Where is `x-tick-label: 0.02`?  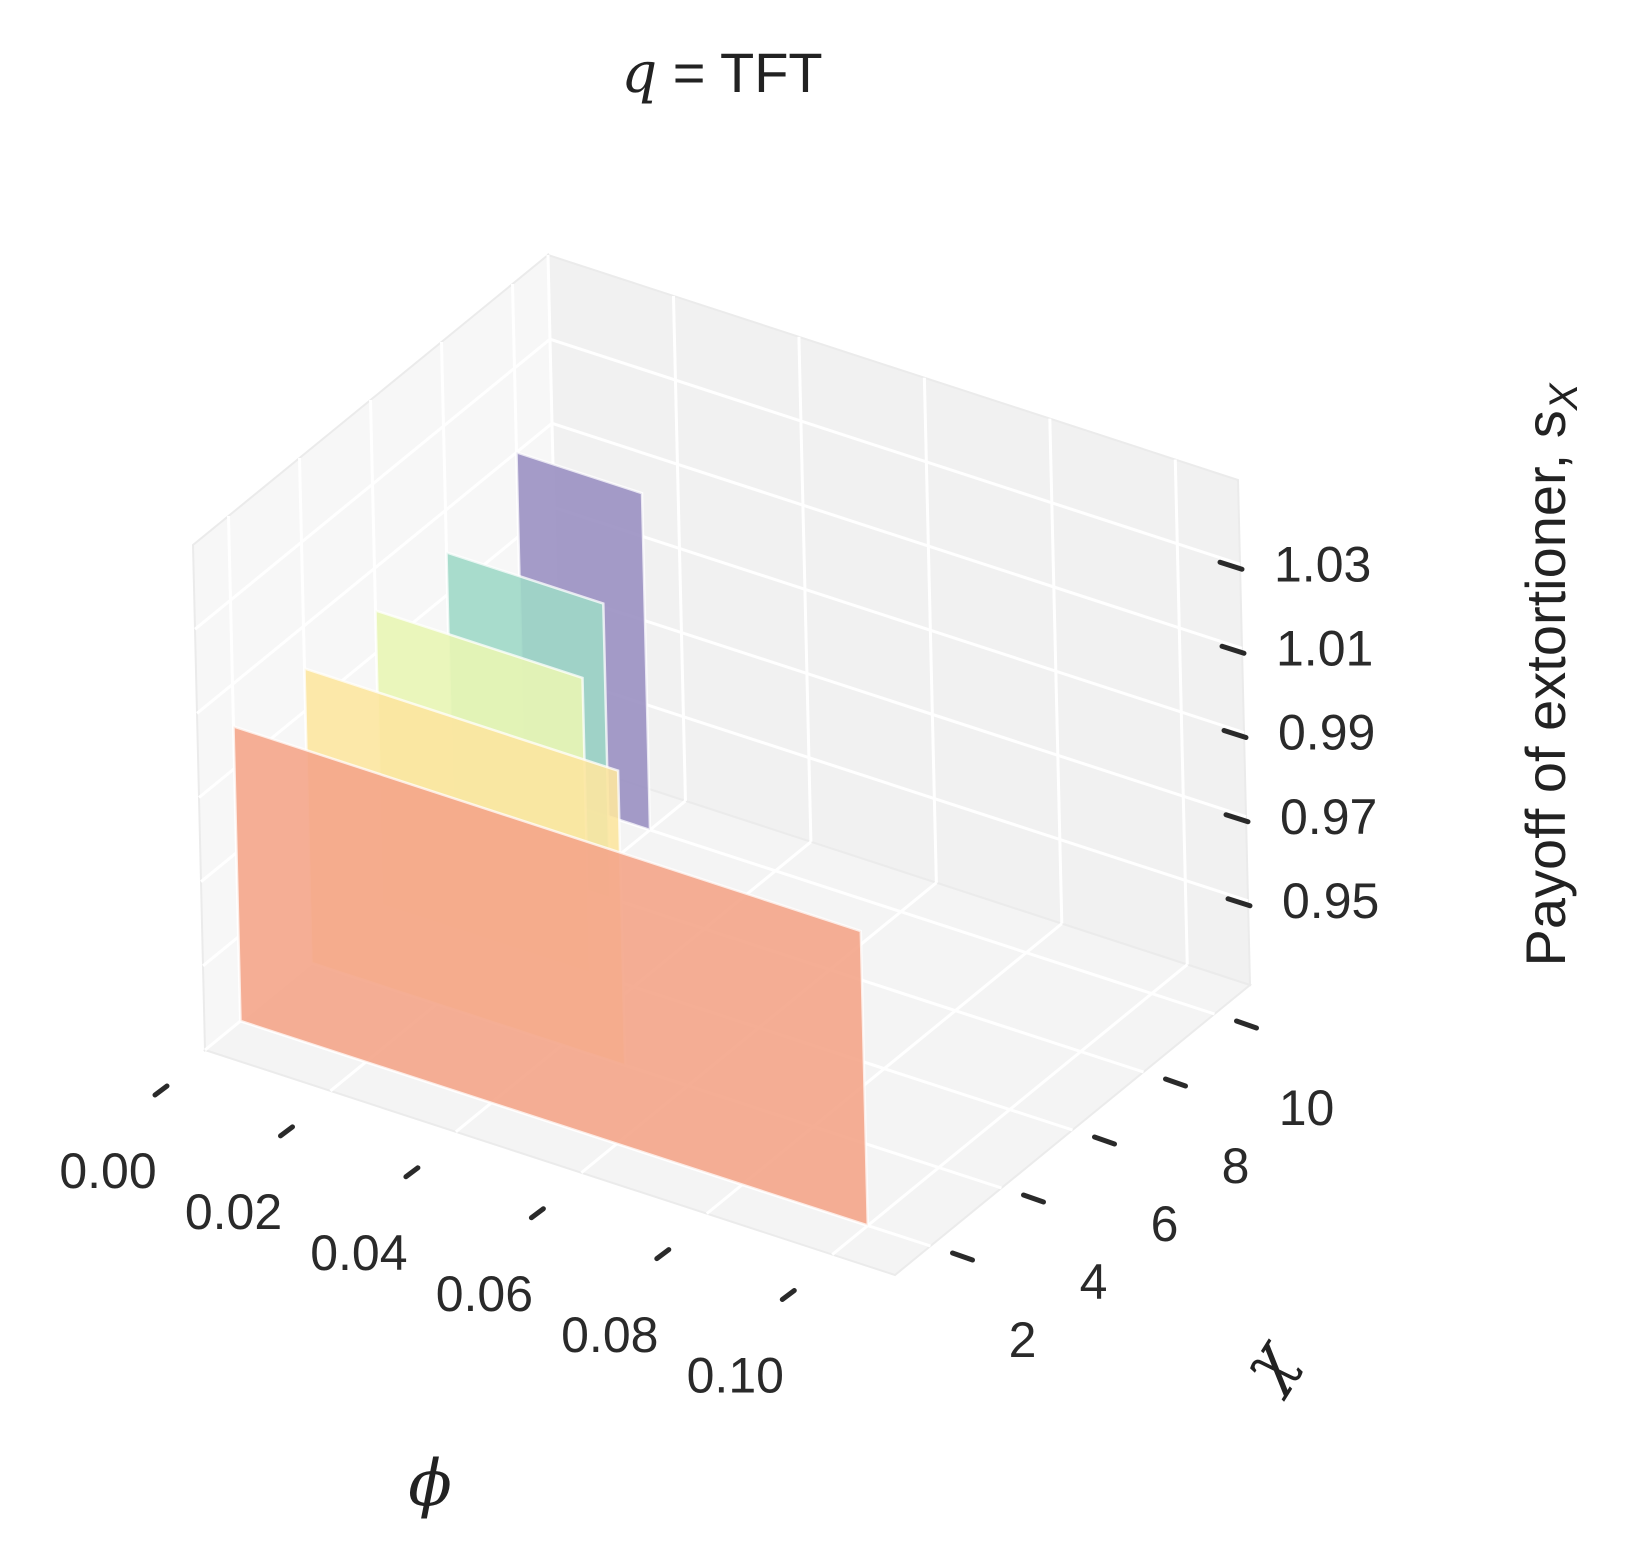 x-tick-label: 0.02 is located at coordinates (233, 1212).